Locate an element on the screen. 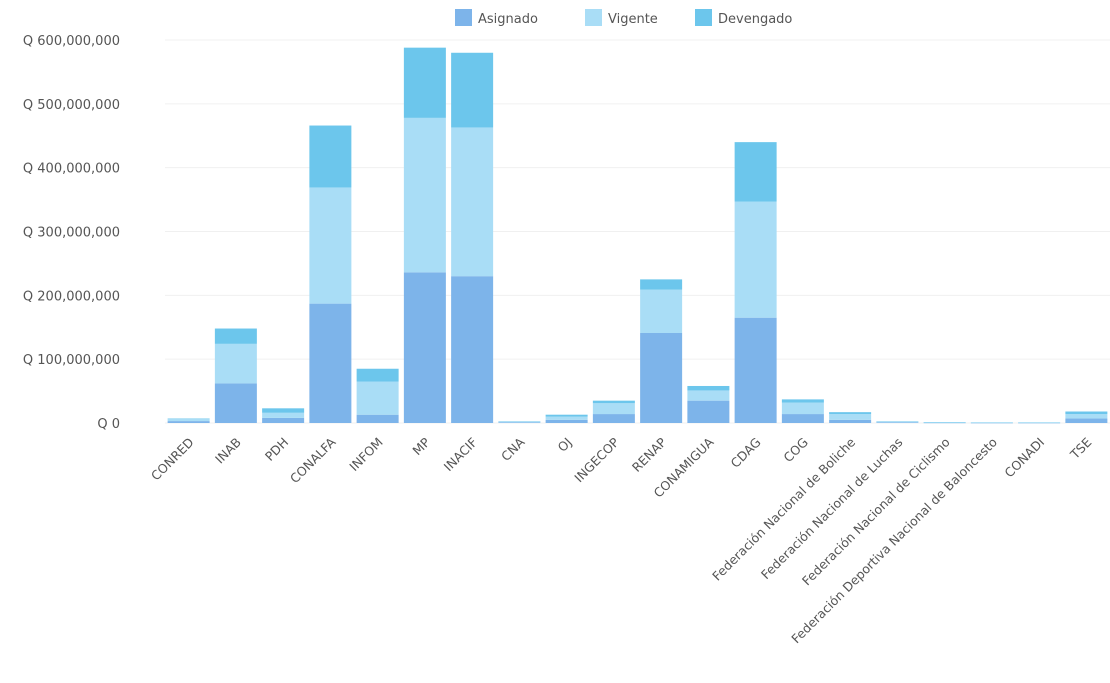 The height and width of the screenshot is (683, 1110). x-tick-label: RENAP is located at coordinates (649, 454).